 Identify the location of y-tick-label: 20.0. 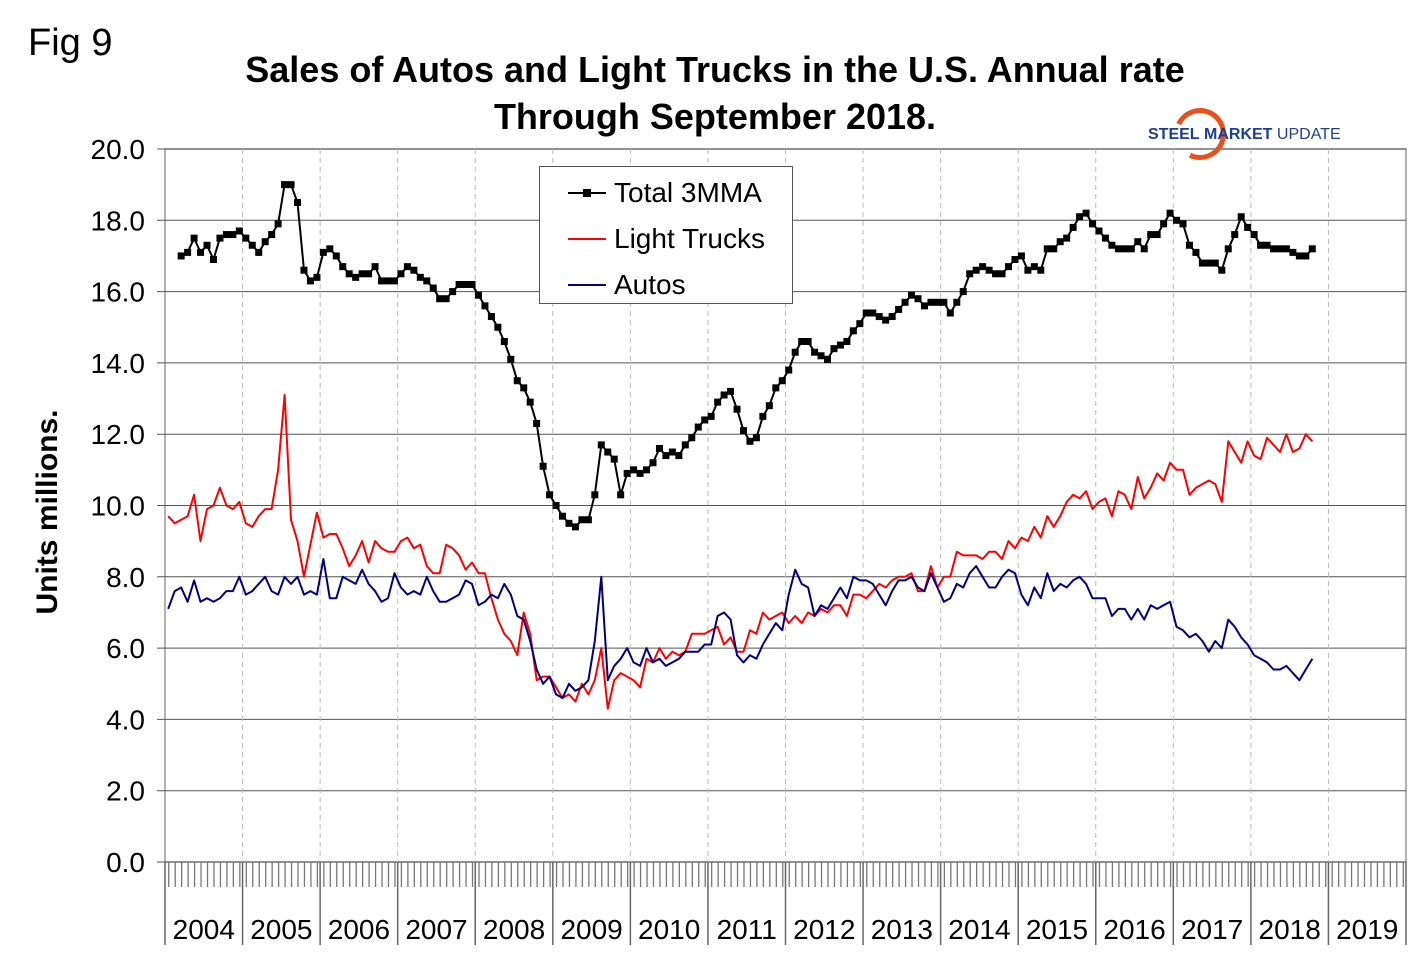
(118, 149).